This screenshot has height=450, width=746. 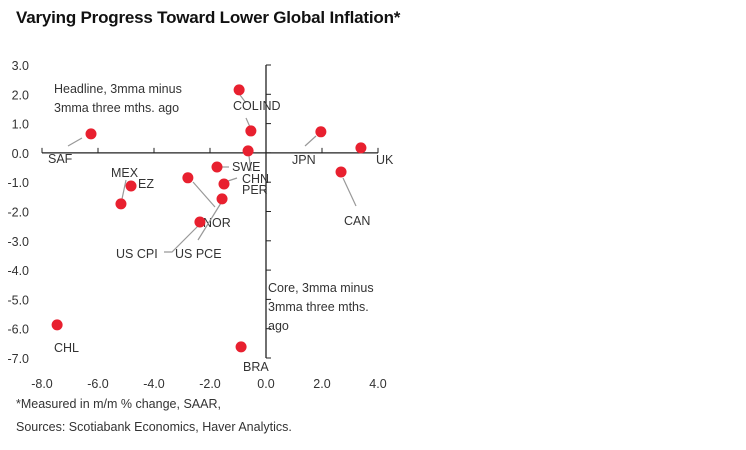 I want to click on data-point-saf, so click(x=91, y=134).